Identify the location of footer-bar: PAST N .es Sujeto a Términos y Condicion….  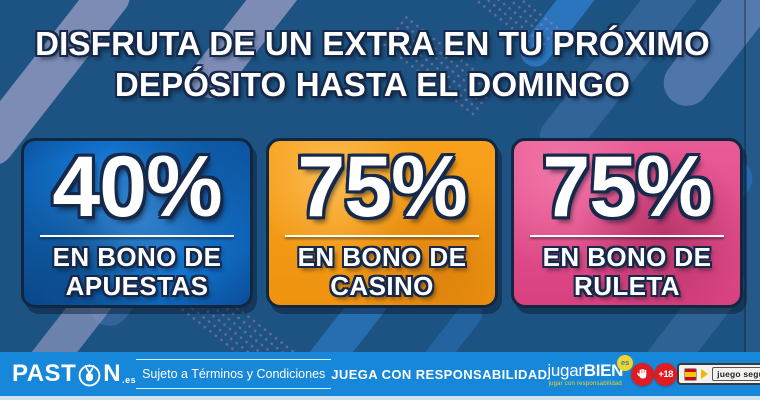
(380, 374).